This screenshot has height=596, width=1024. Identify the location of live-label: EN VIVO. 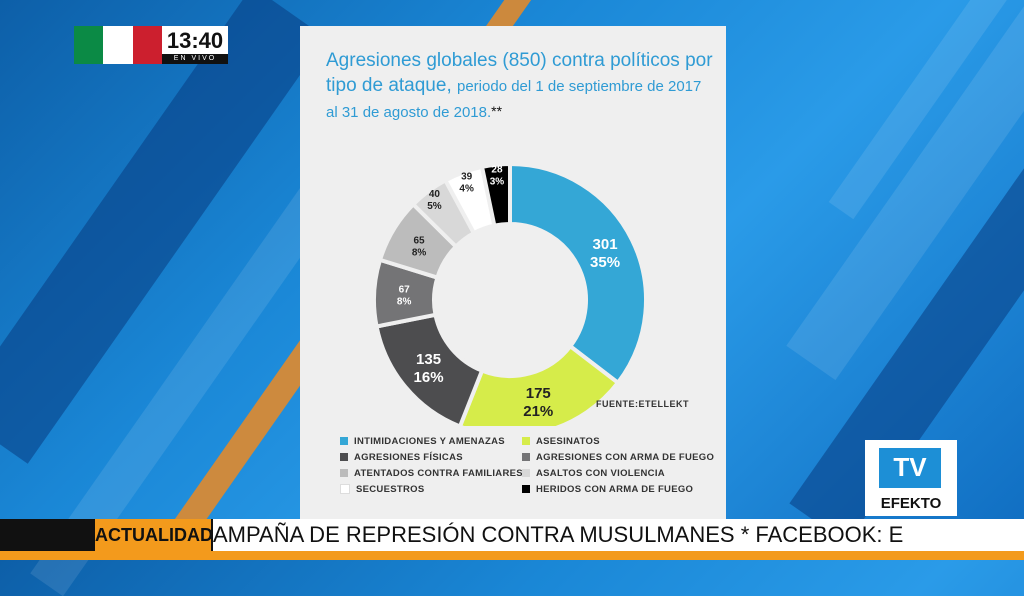
(195, 59).